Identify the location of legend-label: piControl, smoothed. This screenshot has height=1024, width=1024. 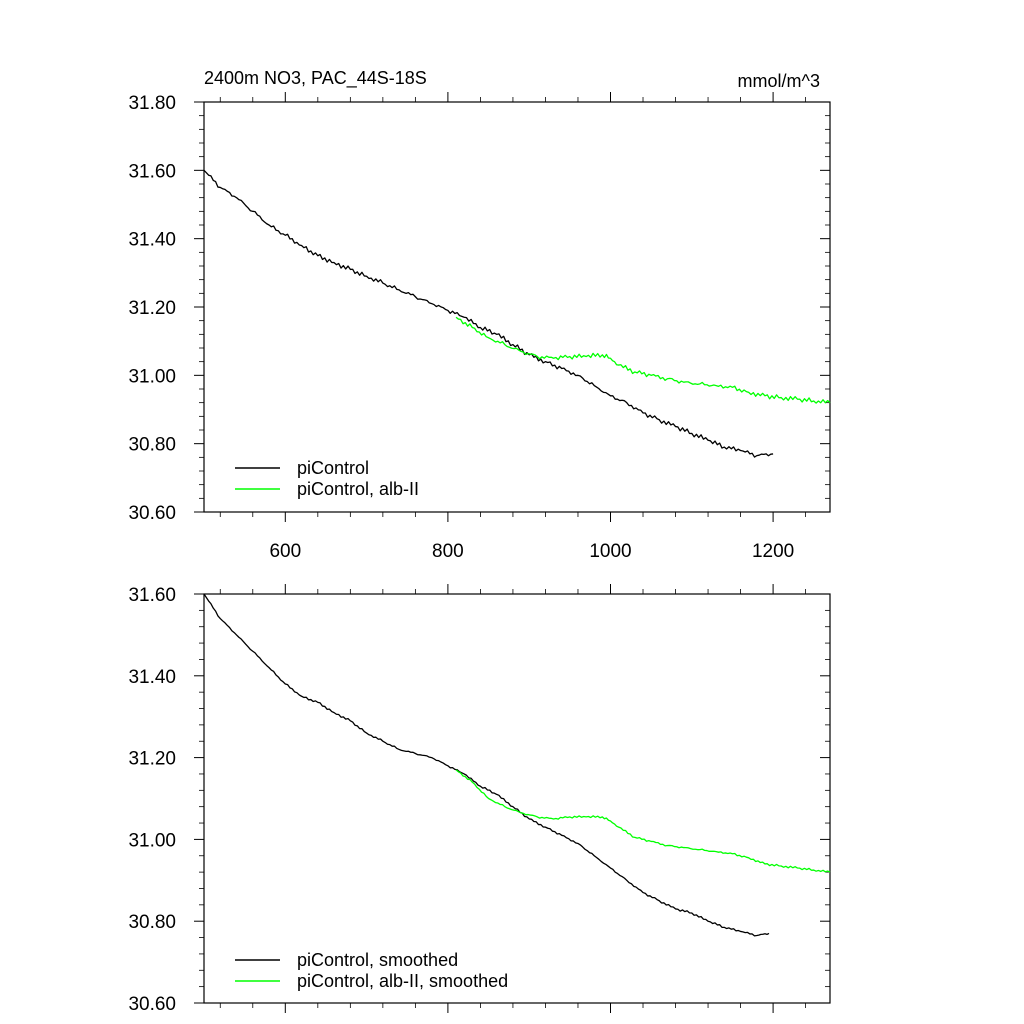
(377, 960).